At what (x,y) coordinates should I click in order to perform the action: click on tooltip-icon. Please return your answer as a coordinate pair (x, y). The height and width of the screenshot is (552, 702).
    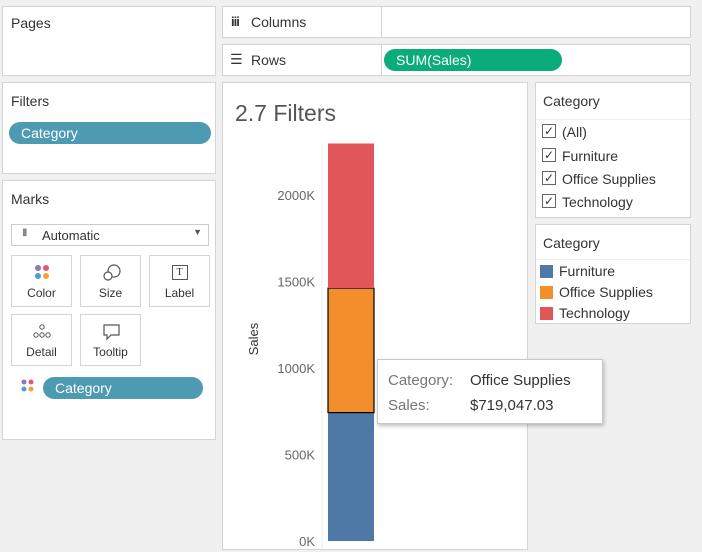
    Looking at the image, I should click on (111, 332).